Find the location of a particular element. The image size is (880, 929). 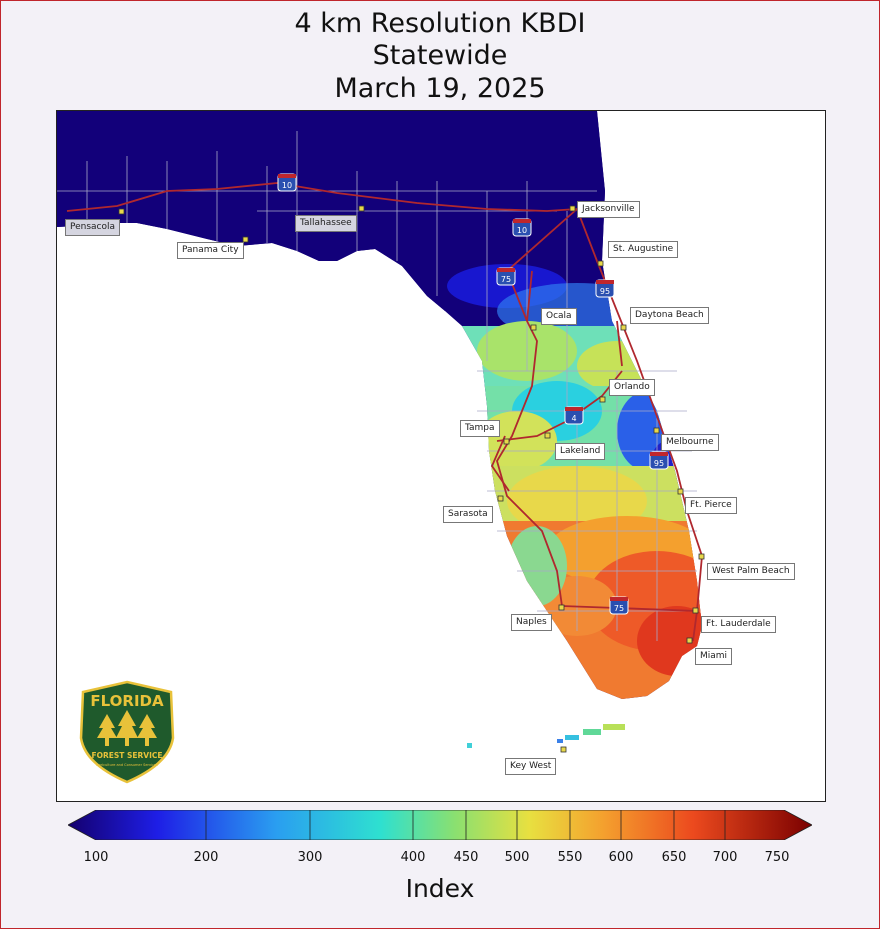

colorbar-tick-label: 500 is located at coordinates (517, 857).